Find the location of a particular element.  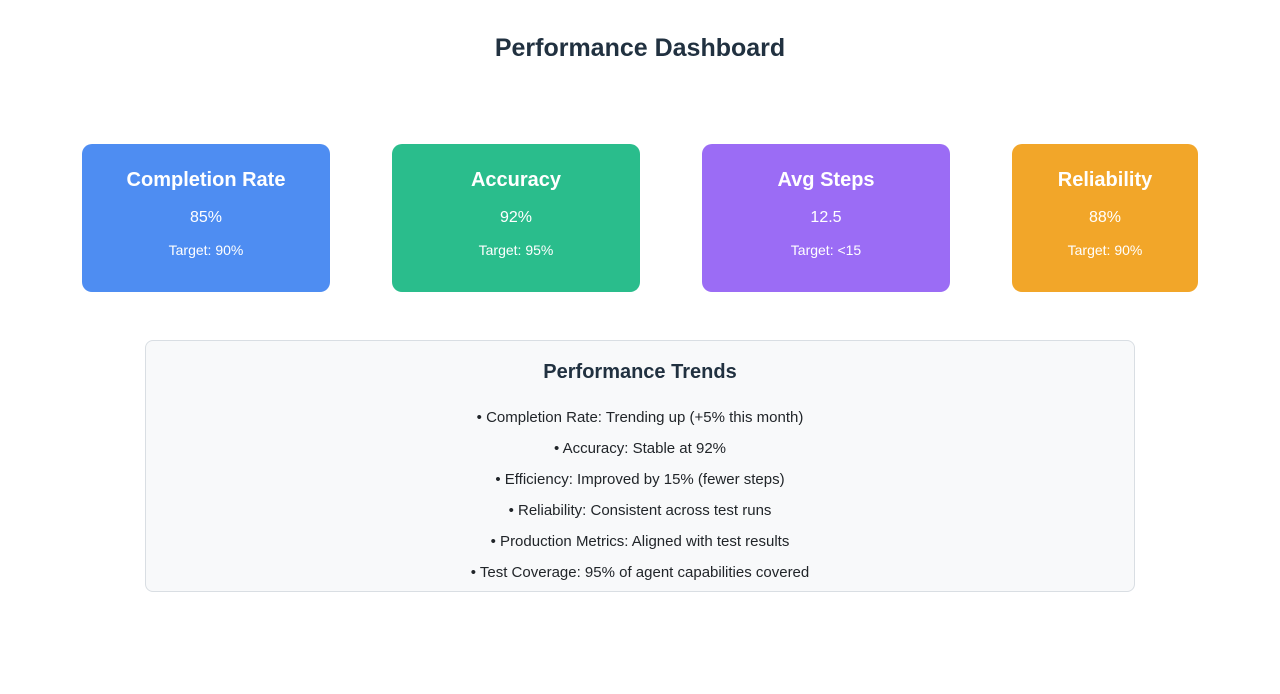

metric-card-value: 92% is located at coordinates (516, 217).